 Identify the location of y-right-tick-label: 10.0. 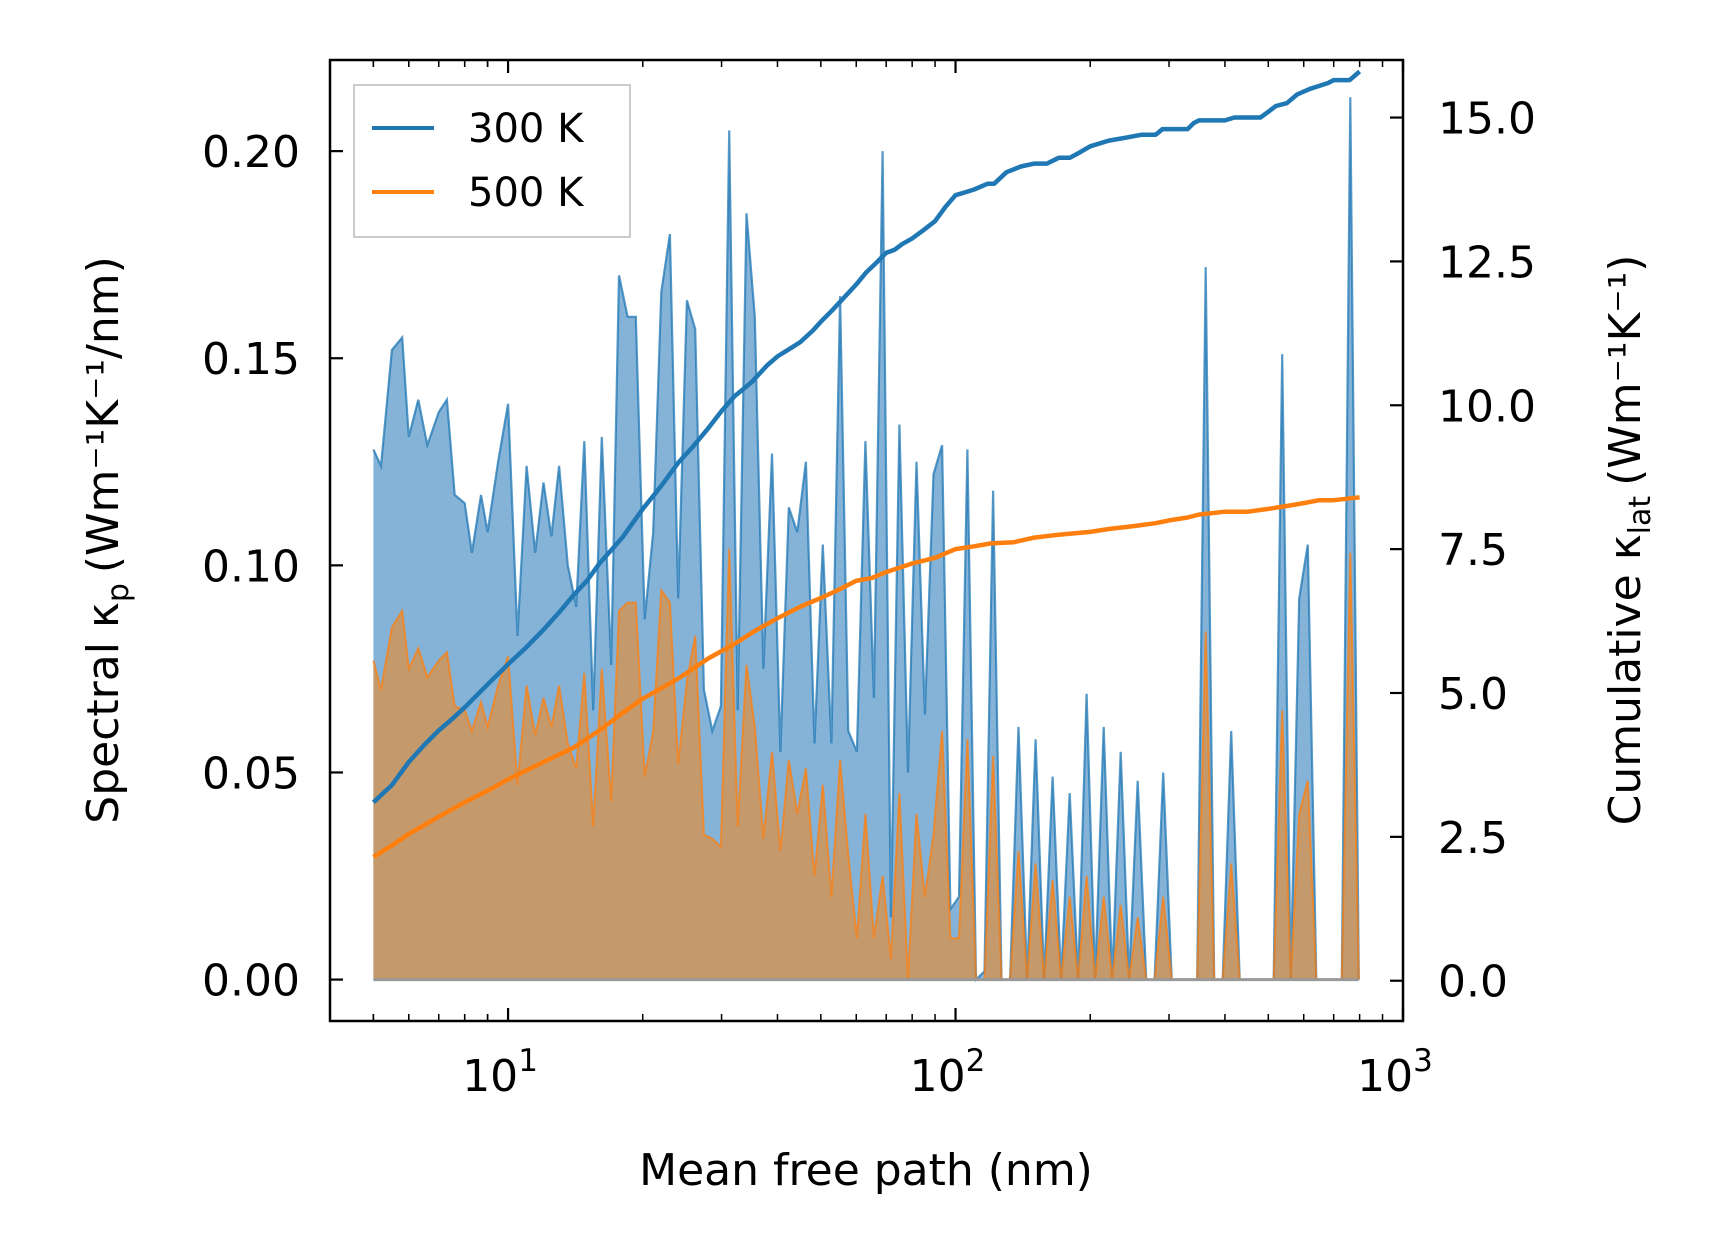
(1487, 406).